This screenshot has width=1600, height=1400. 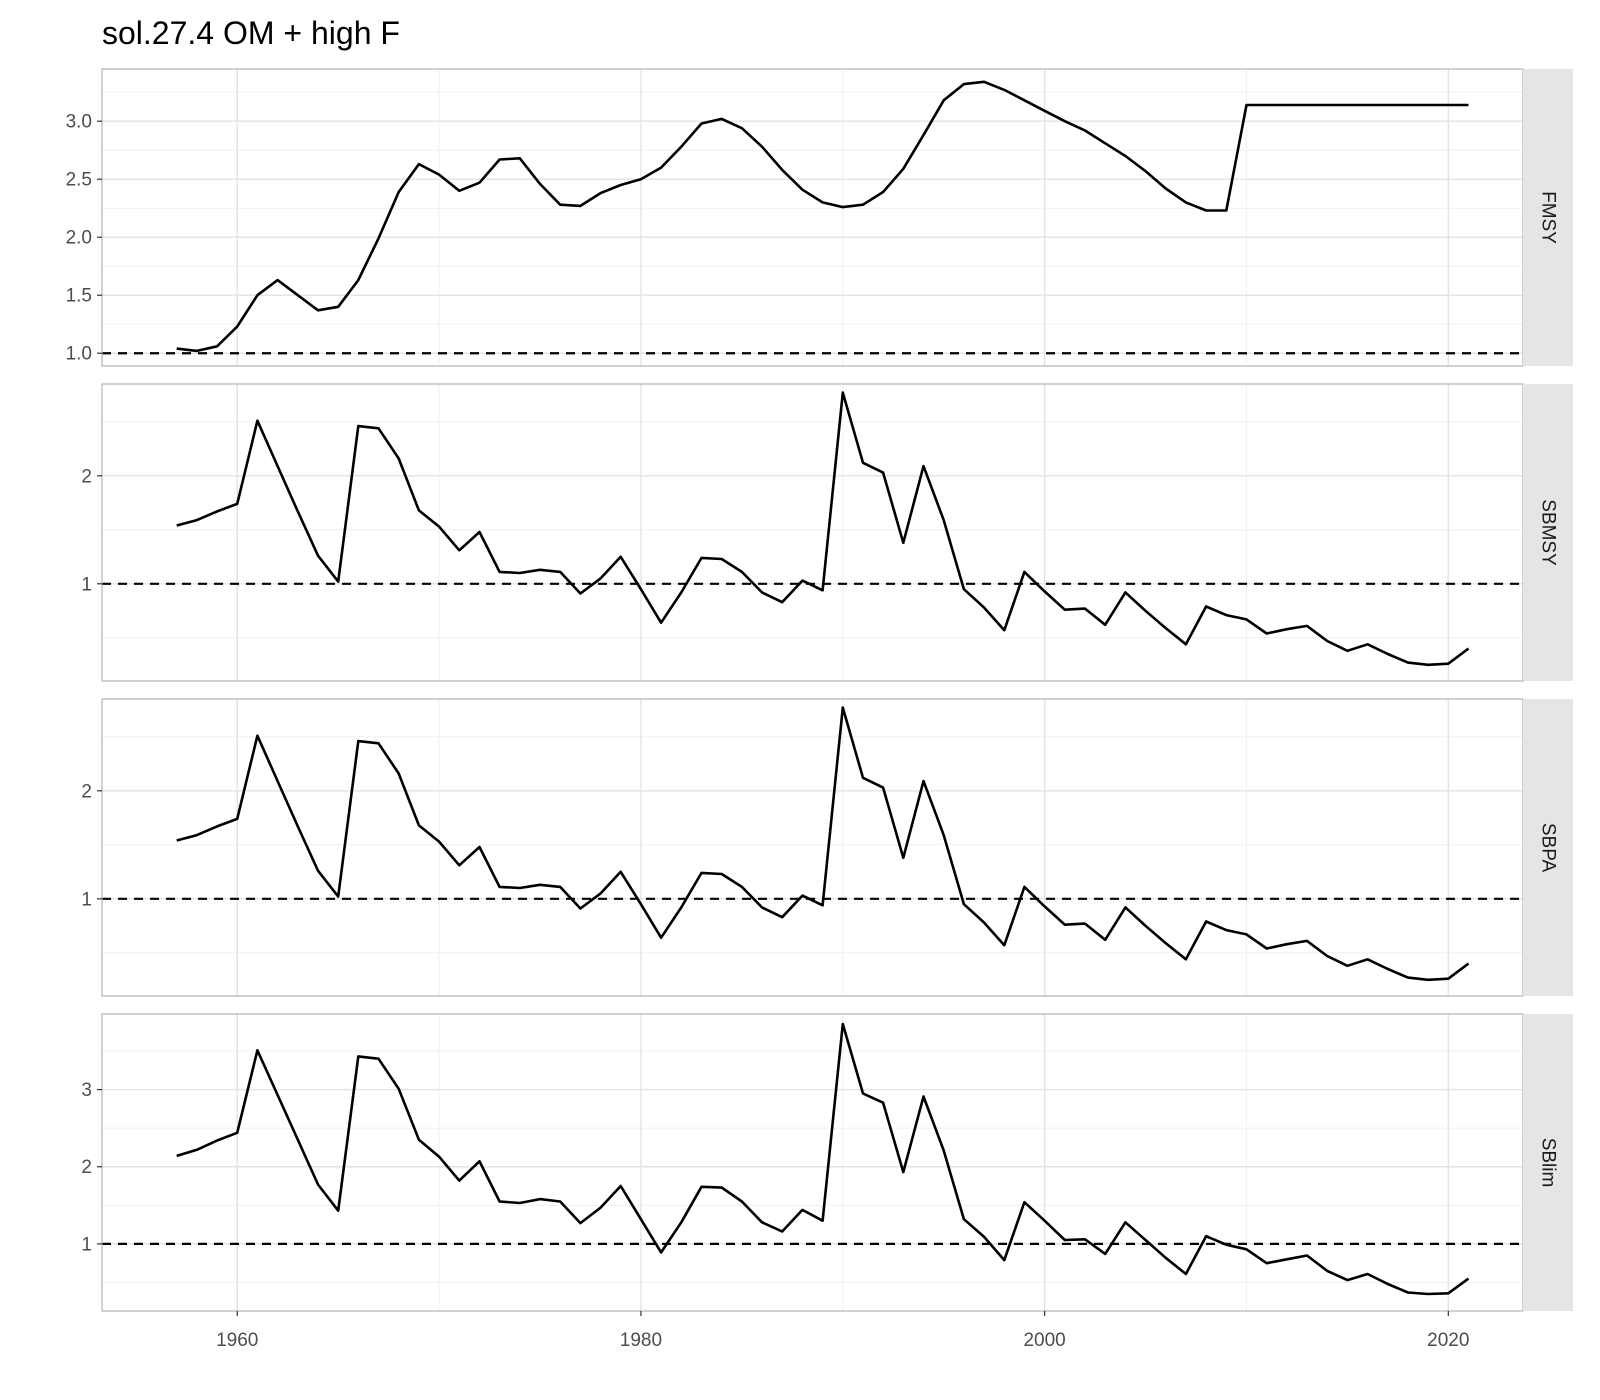 What do you see at coordinates (79, 296) in the screenshot?
I see `y-tick-label: 1.5` at bounding box center [79, 296].